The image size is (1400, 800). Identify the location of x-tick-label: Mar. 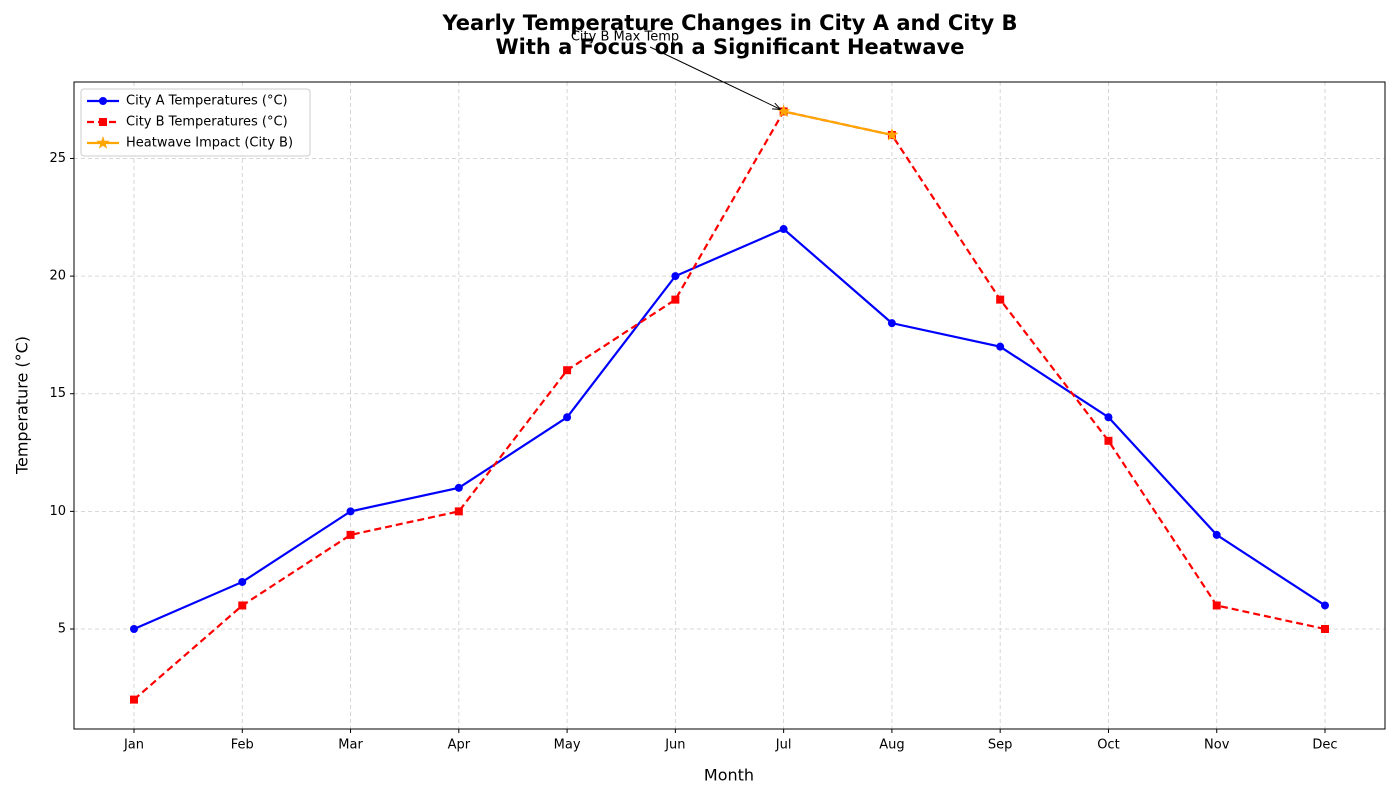
(350, 745).